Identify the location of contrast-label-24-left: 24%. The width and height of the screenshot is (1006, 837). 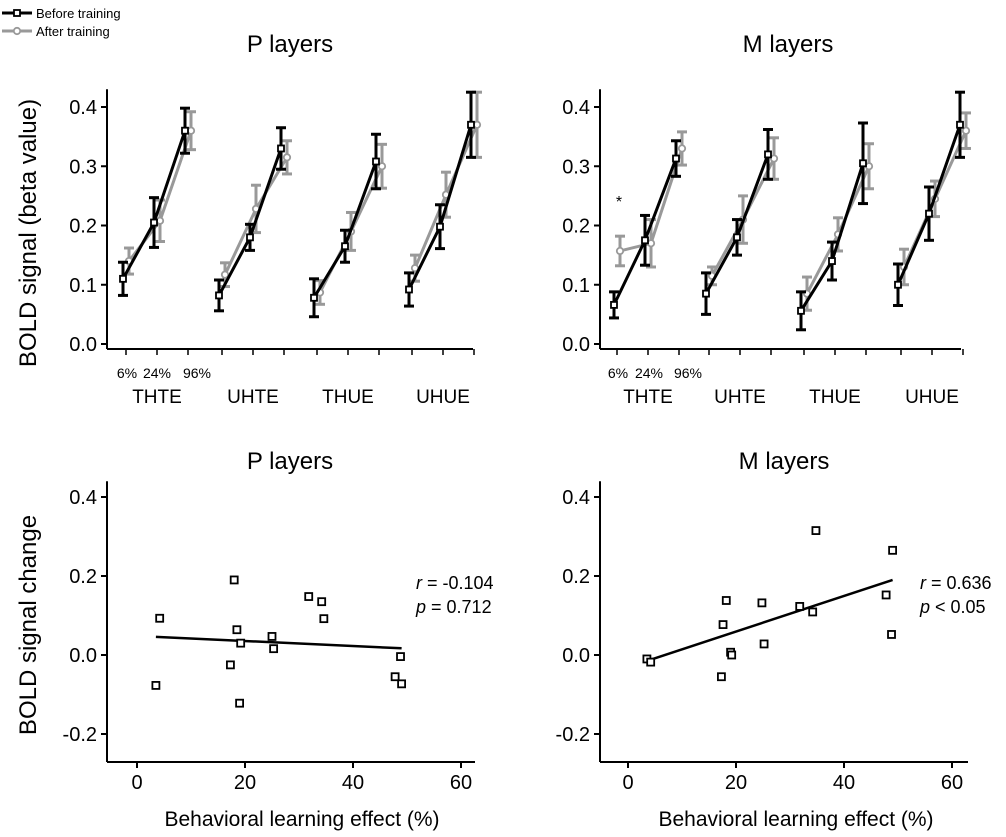
(157, 373).